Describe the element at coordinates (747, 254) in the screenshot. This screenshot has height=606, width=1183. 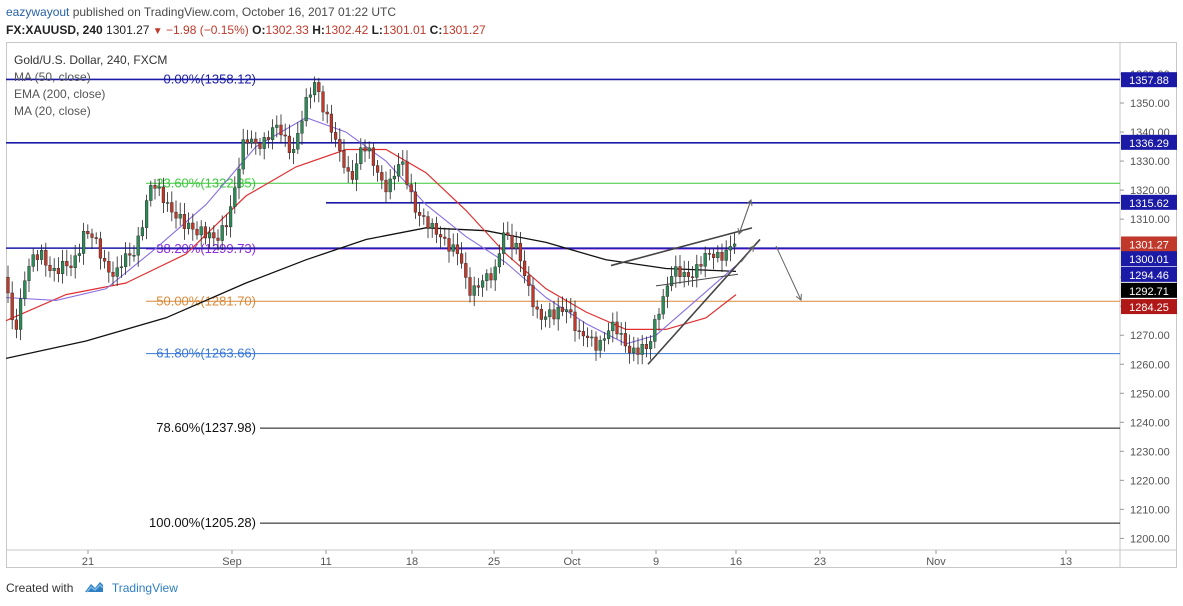
I see `arrow-retest-shaft` at that location.